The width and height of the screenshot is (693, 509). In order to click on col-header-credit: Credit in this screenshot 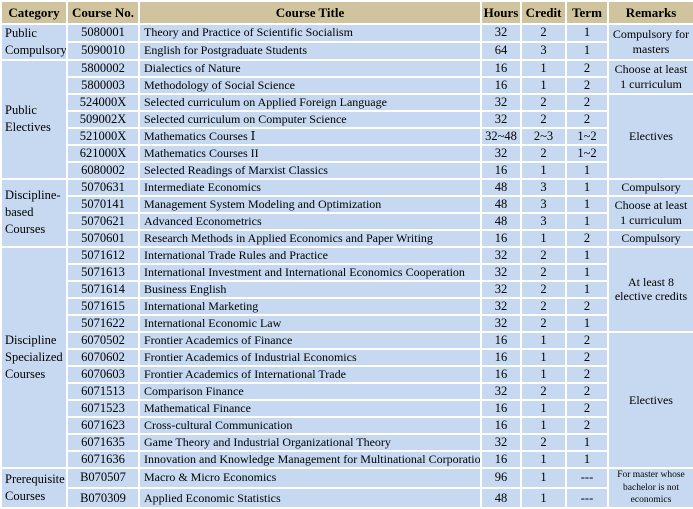, I will do `click(543, 12)`.